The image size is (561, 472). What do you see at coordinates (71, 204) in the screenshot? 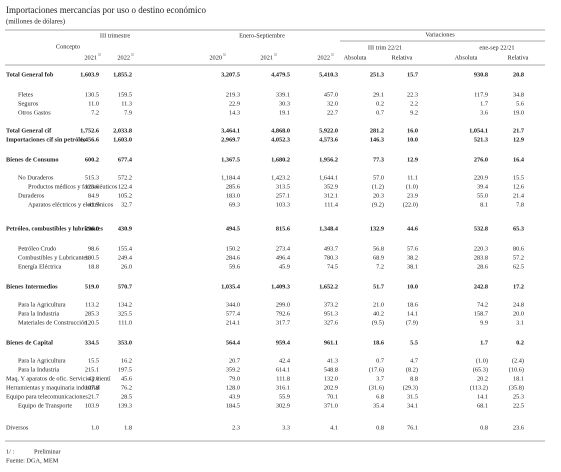
I see `row-label: Aparatos eléctricos y electrónicos` at bounding box center [71, 204].